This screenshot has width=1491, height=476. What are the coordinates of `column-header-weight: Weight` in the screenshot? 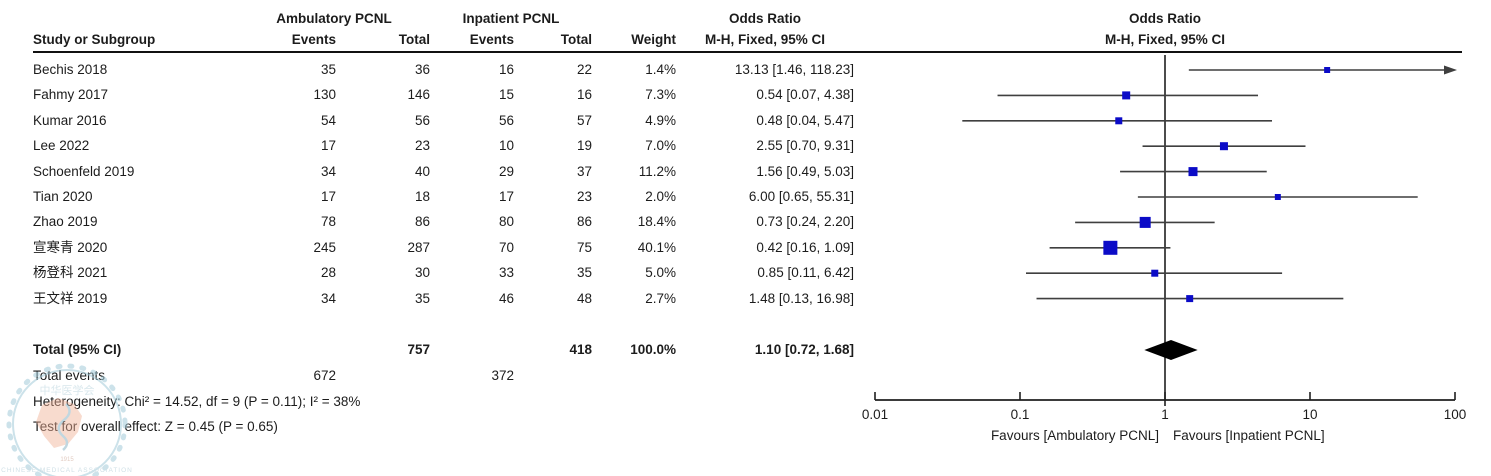 It's located at (653, 39).